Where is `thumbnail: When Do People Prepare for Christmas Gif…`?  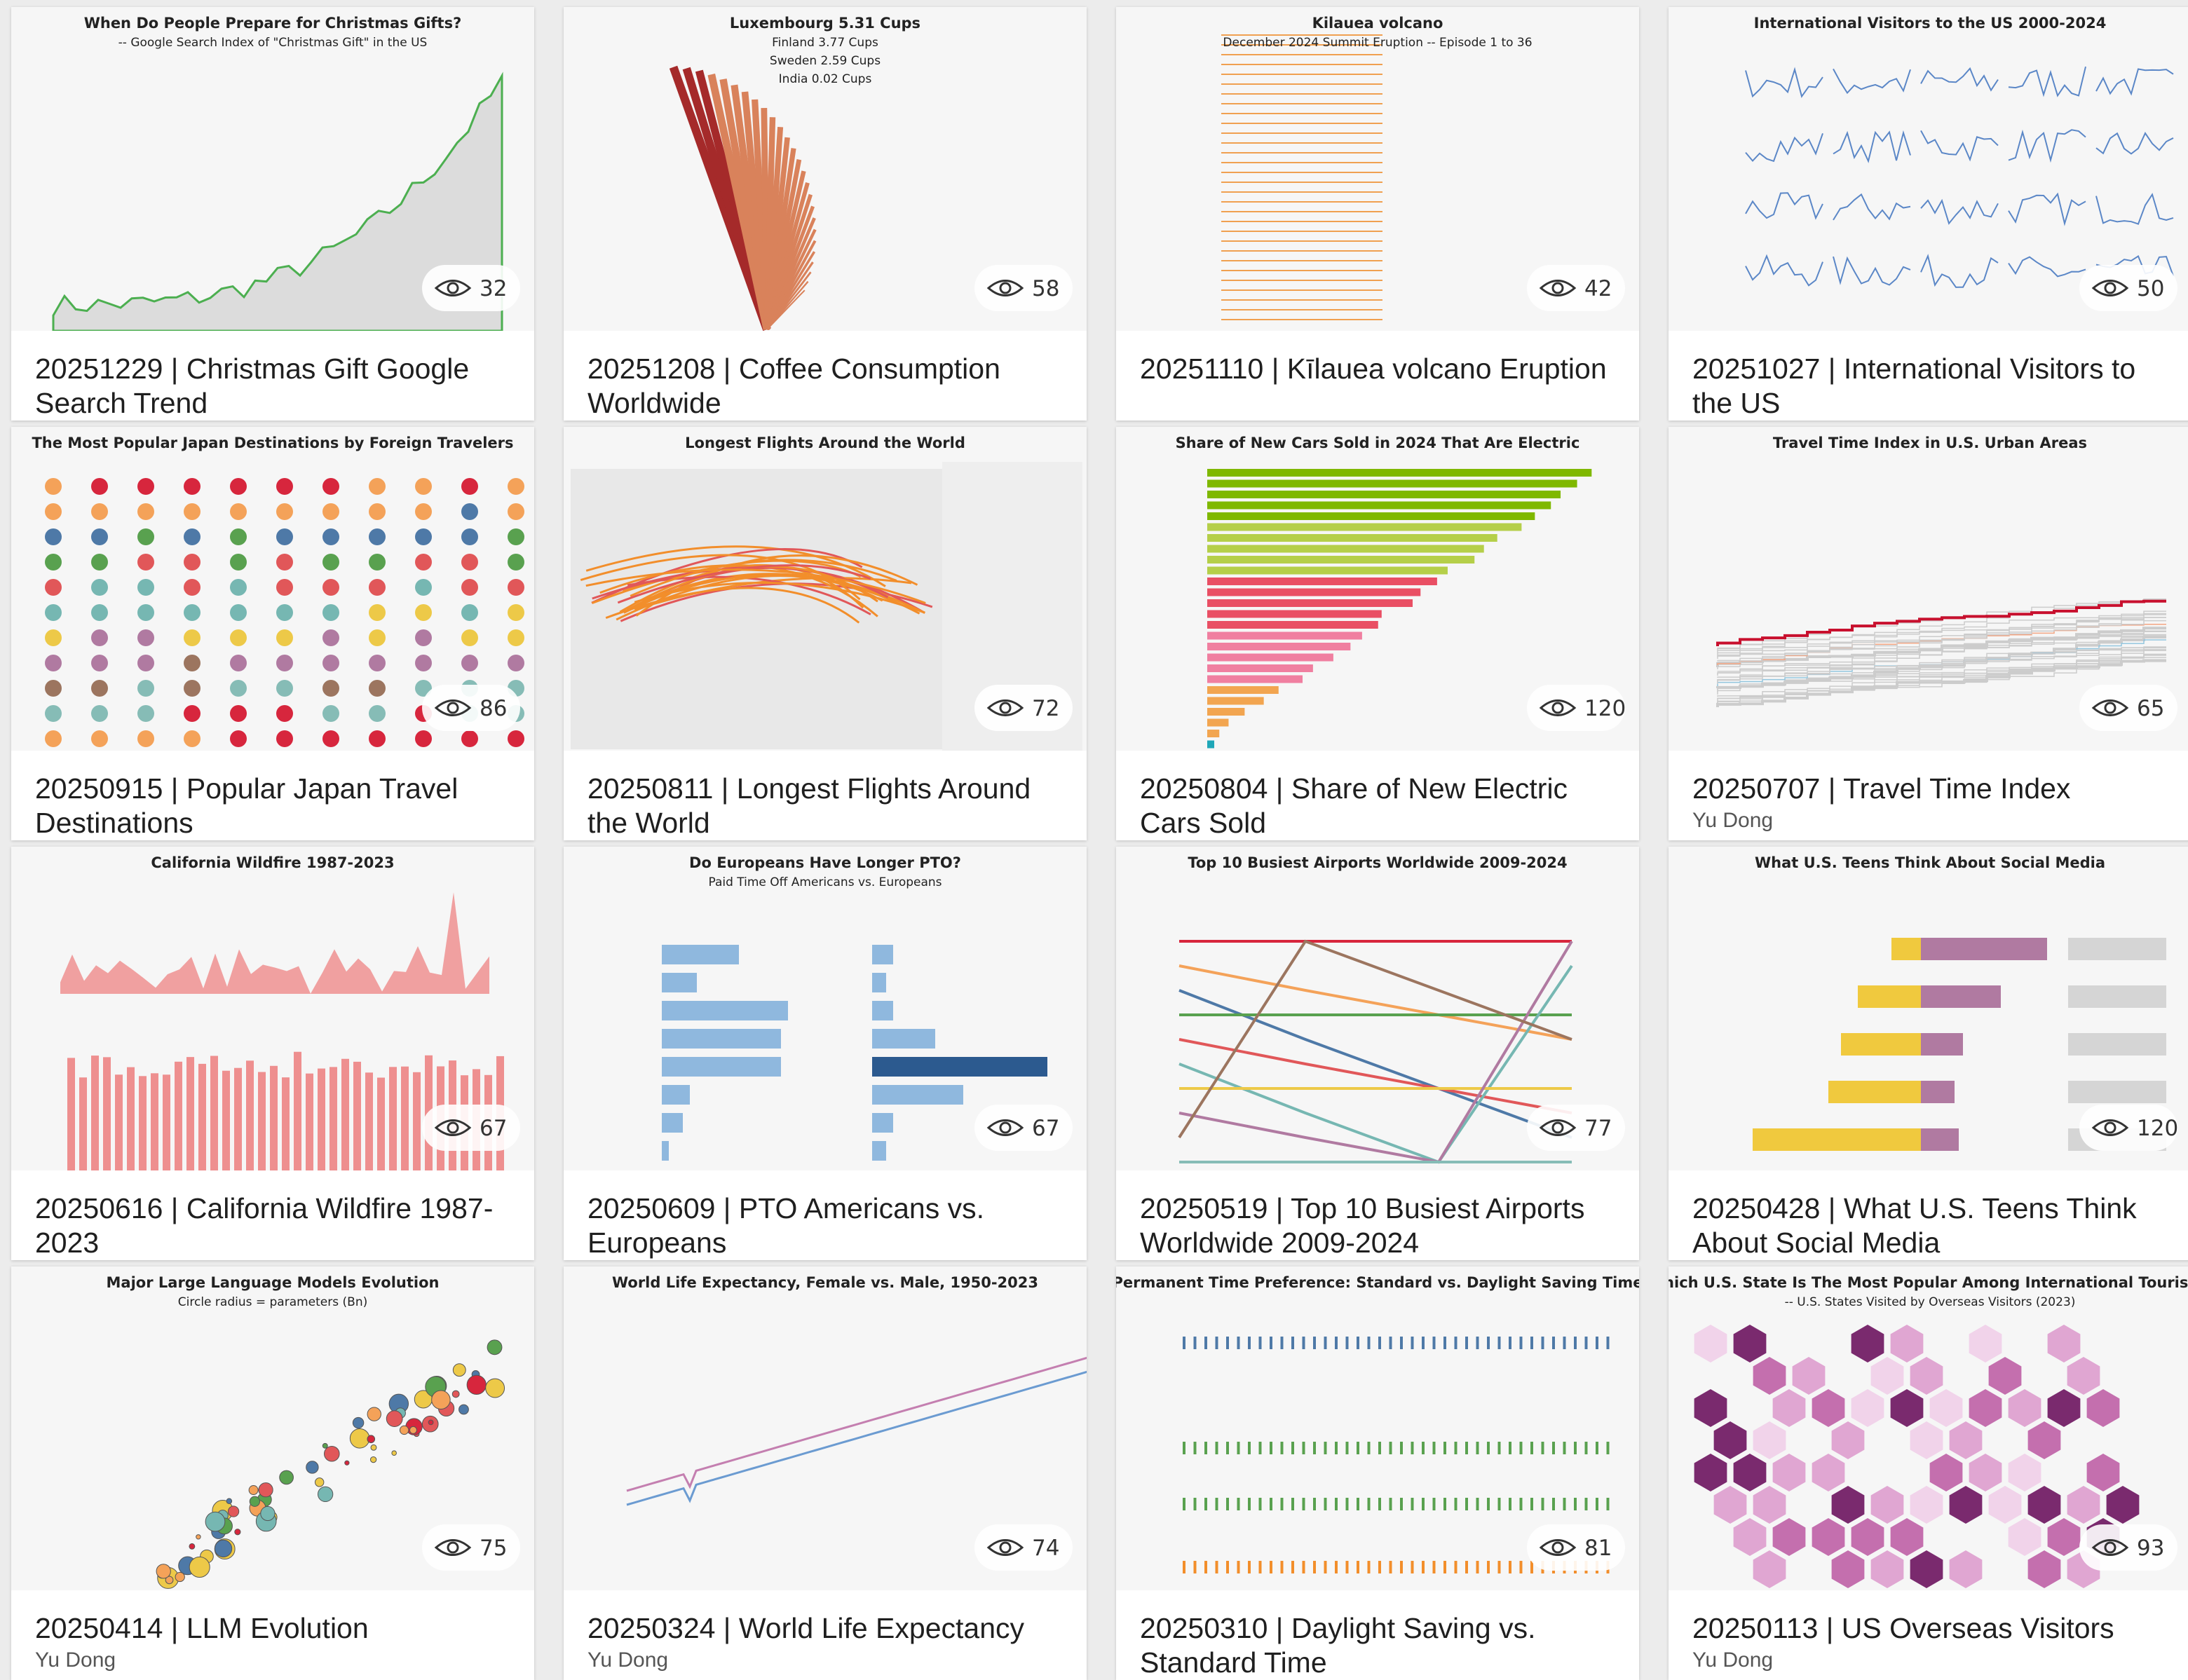
thumbnail: When Do People Prepare for Christmas Gif… is located at coordinates (272, 169).